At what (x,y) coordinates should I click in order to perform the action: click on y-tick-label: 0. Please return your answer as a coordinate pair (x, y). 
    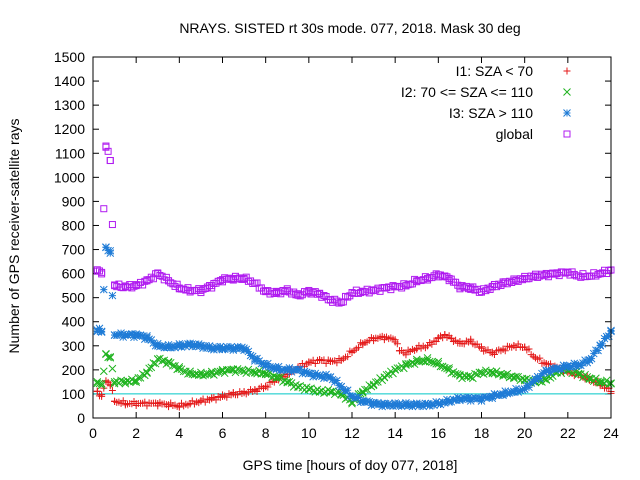
    Looking at the image, I should click on (81, 418).